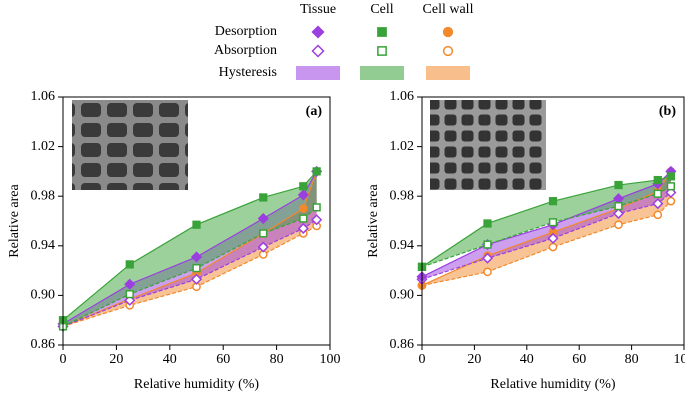  I want to click on absorption-line, so click(546, 236).